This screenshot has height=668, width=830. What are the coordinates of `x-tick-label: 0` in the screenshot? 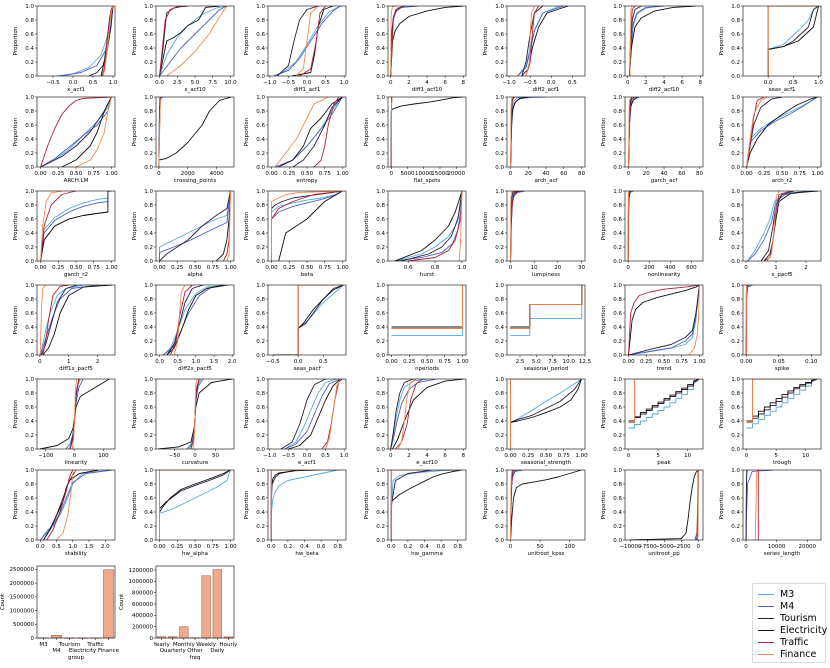 It's located at (511, 174).